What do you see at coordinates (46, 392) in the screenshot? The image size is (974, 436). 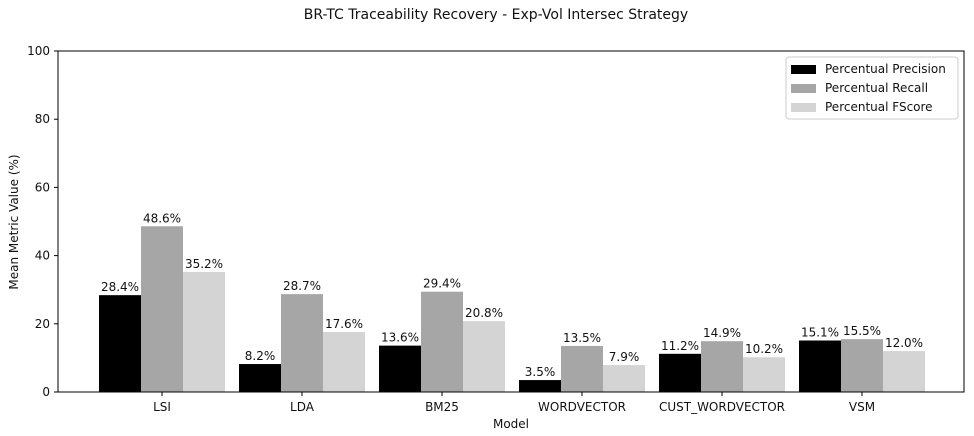 I see `y-tick-label: 0` at bounding box center [46, 392].